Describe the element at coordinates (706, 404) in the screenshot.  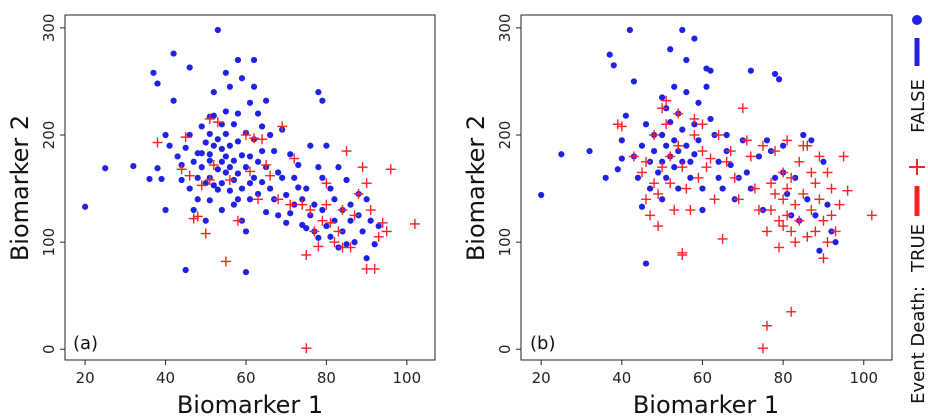
I see `panel-b-x-axis-title: Biomarker 1` at that location.